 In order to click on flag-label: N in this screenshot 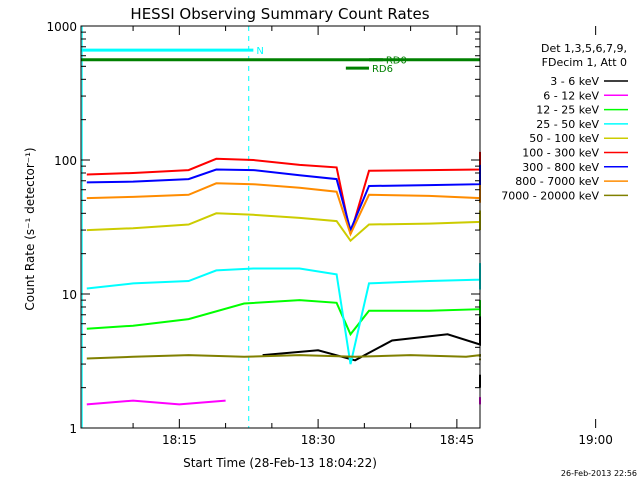, I will do `click(259, 51)`.